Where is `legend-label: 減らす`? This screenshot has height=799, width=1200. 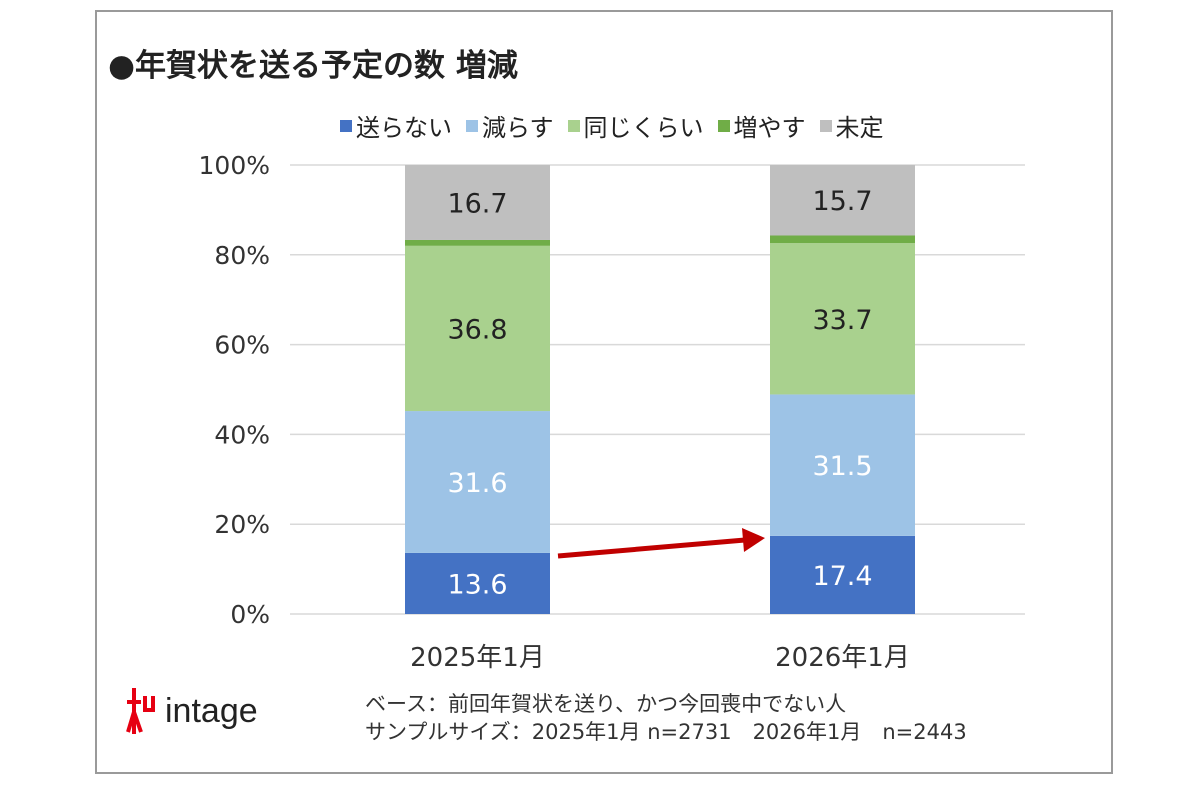
legend-label: 減らす is located at coordinates (518, 128).